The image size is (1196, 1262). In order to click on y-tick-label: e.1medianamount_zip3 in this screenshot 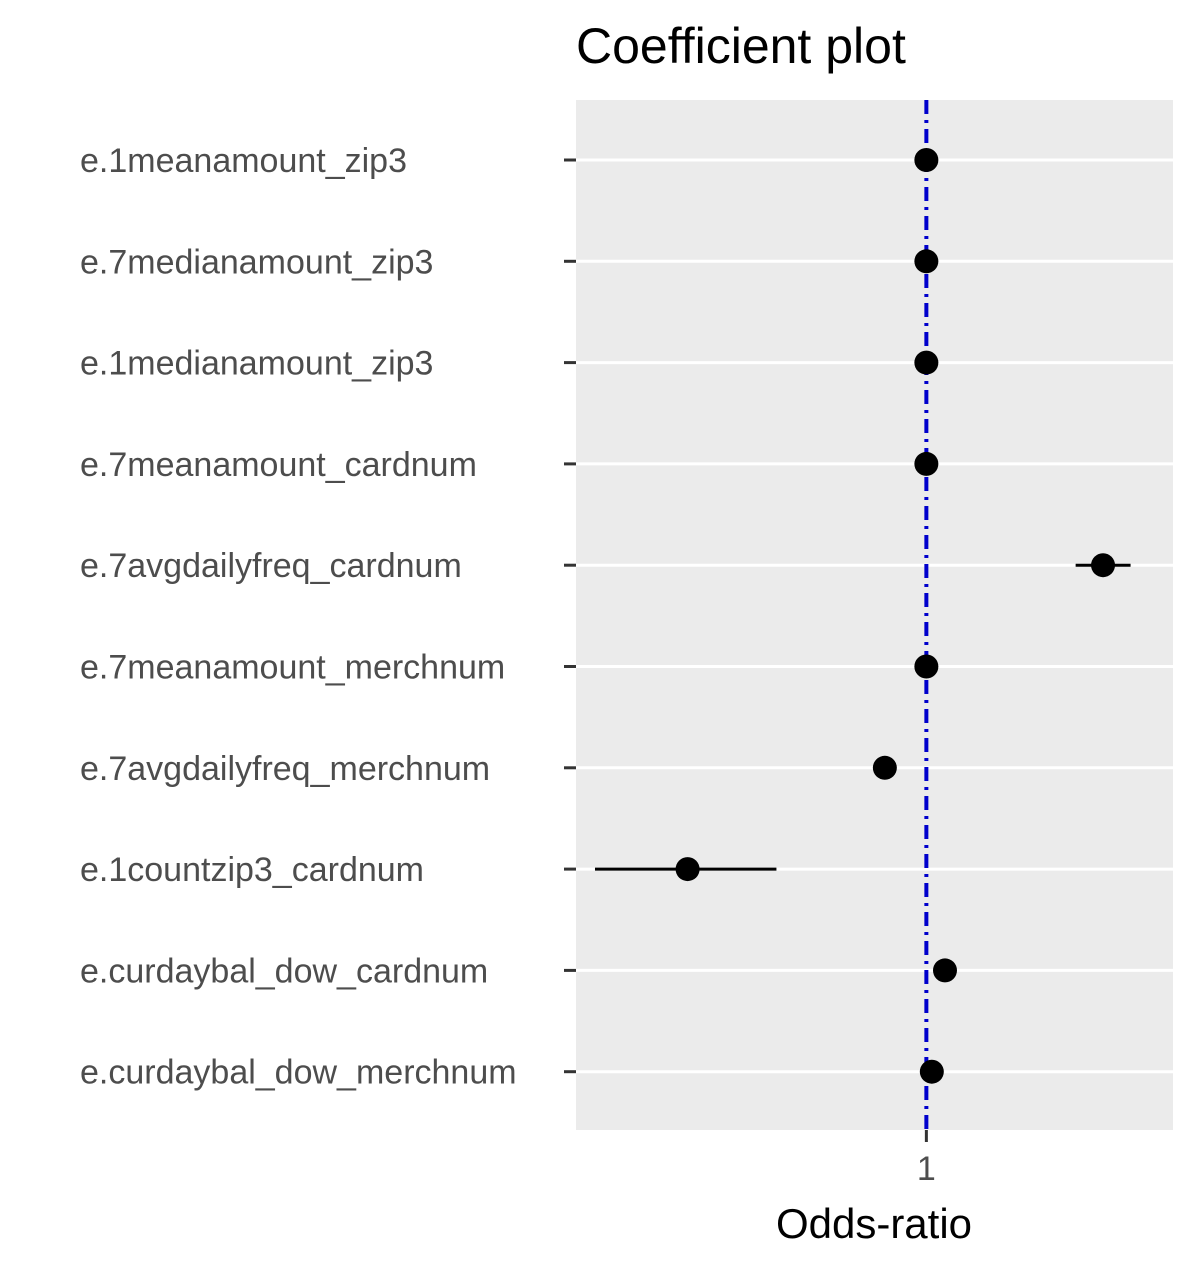, I will do `click(256, 364)`.